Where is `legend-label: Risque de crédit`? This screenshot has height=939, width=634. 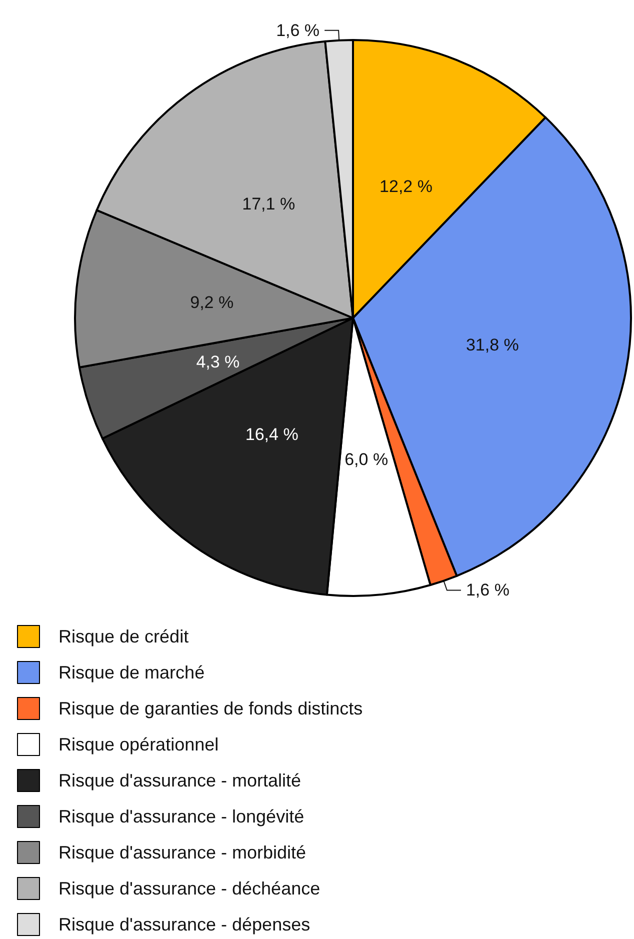 legend-label: Risque de crédit is located at coordinates (123, 636).